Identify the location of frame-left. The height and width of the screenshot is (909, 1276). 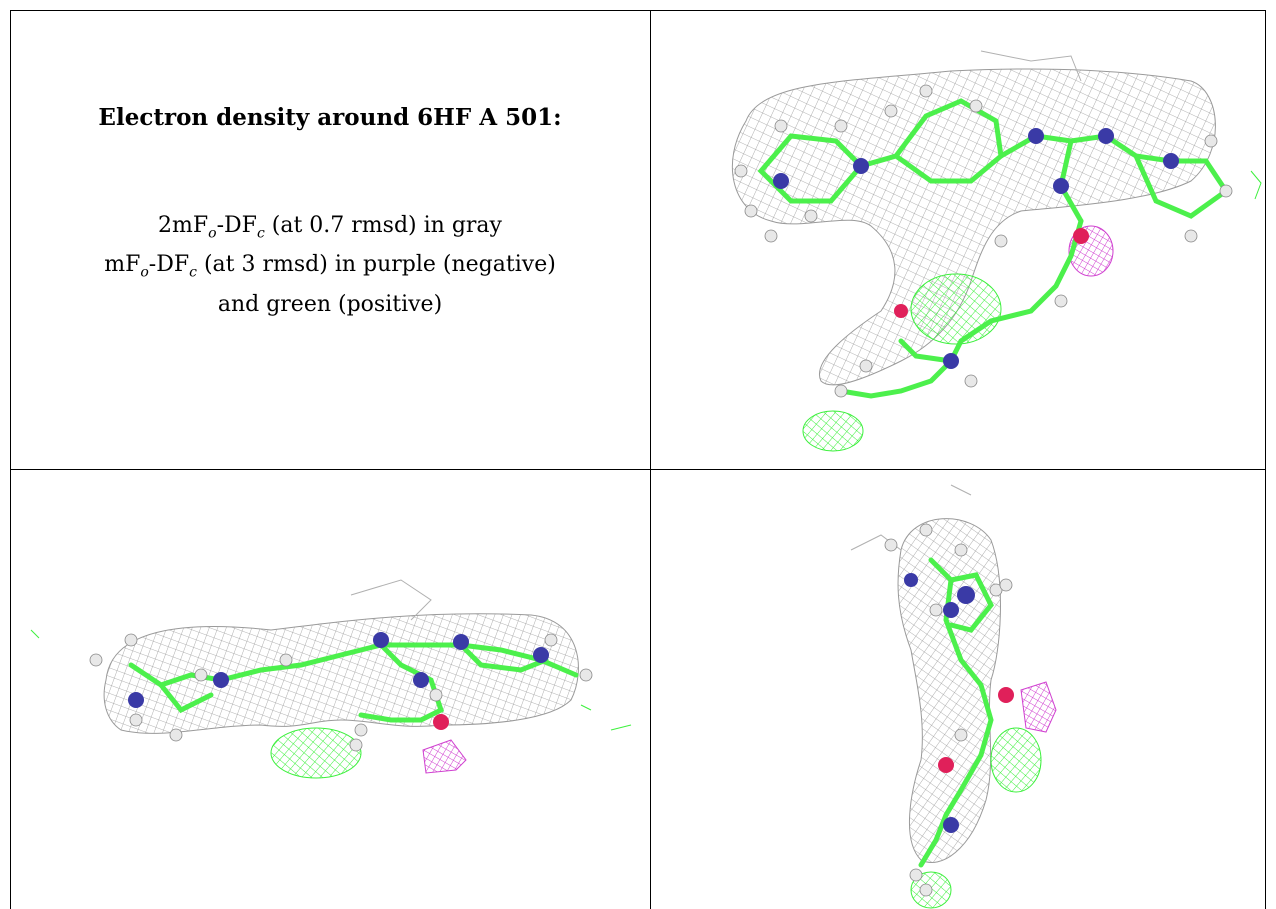
(10, 459).